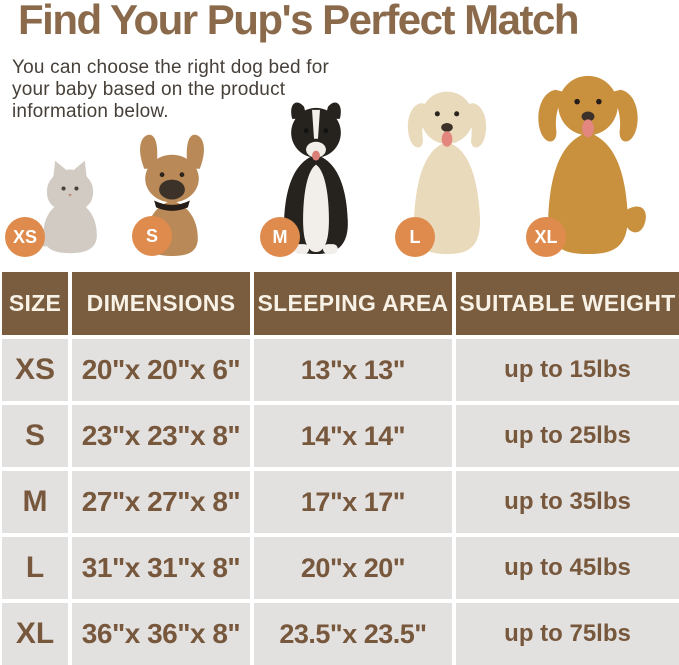  Describe the element at coordinates (299, 21) in the screenshot. I see `page-title: Find Your Pup's Perfect Match` at that location.